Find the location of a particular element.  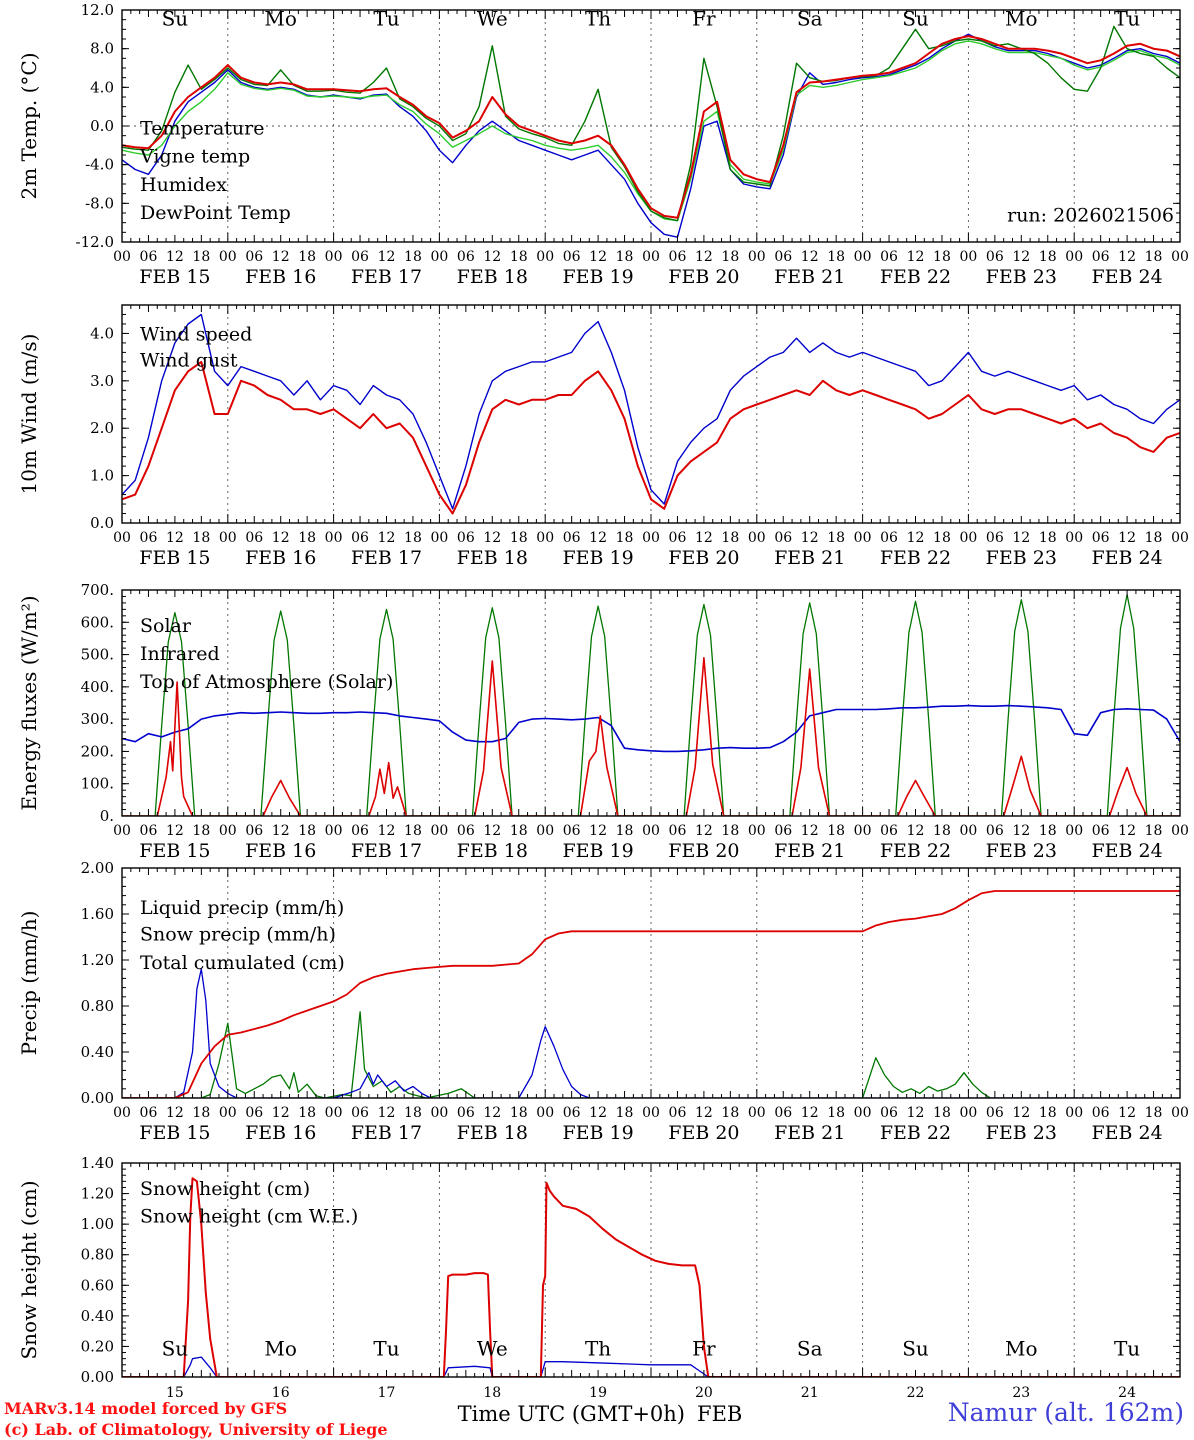

date-label: FEB 17 is located at coordinates (386, 558).